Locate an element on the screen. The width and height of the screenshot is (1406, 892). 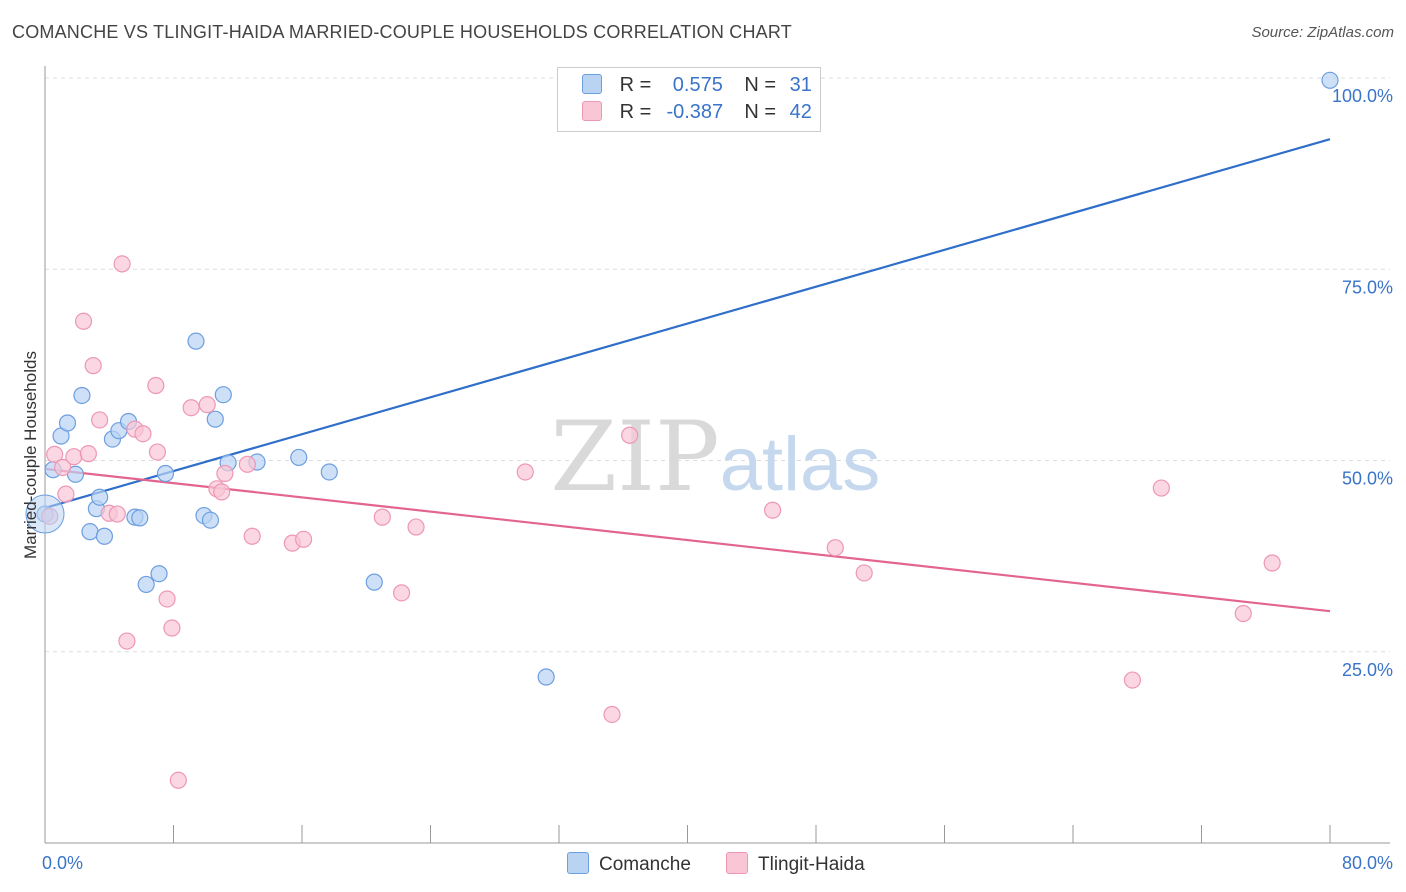
series-swatch-comanche is located at coordinates (578, 863).